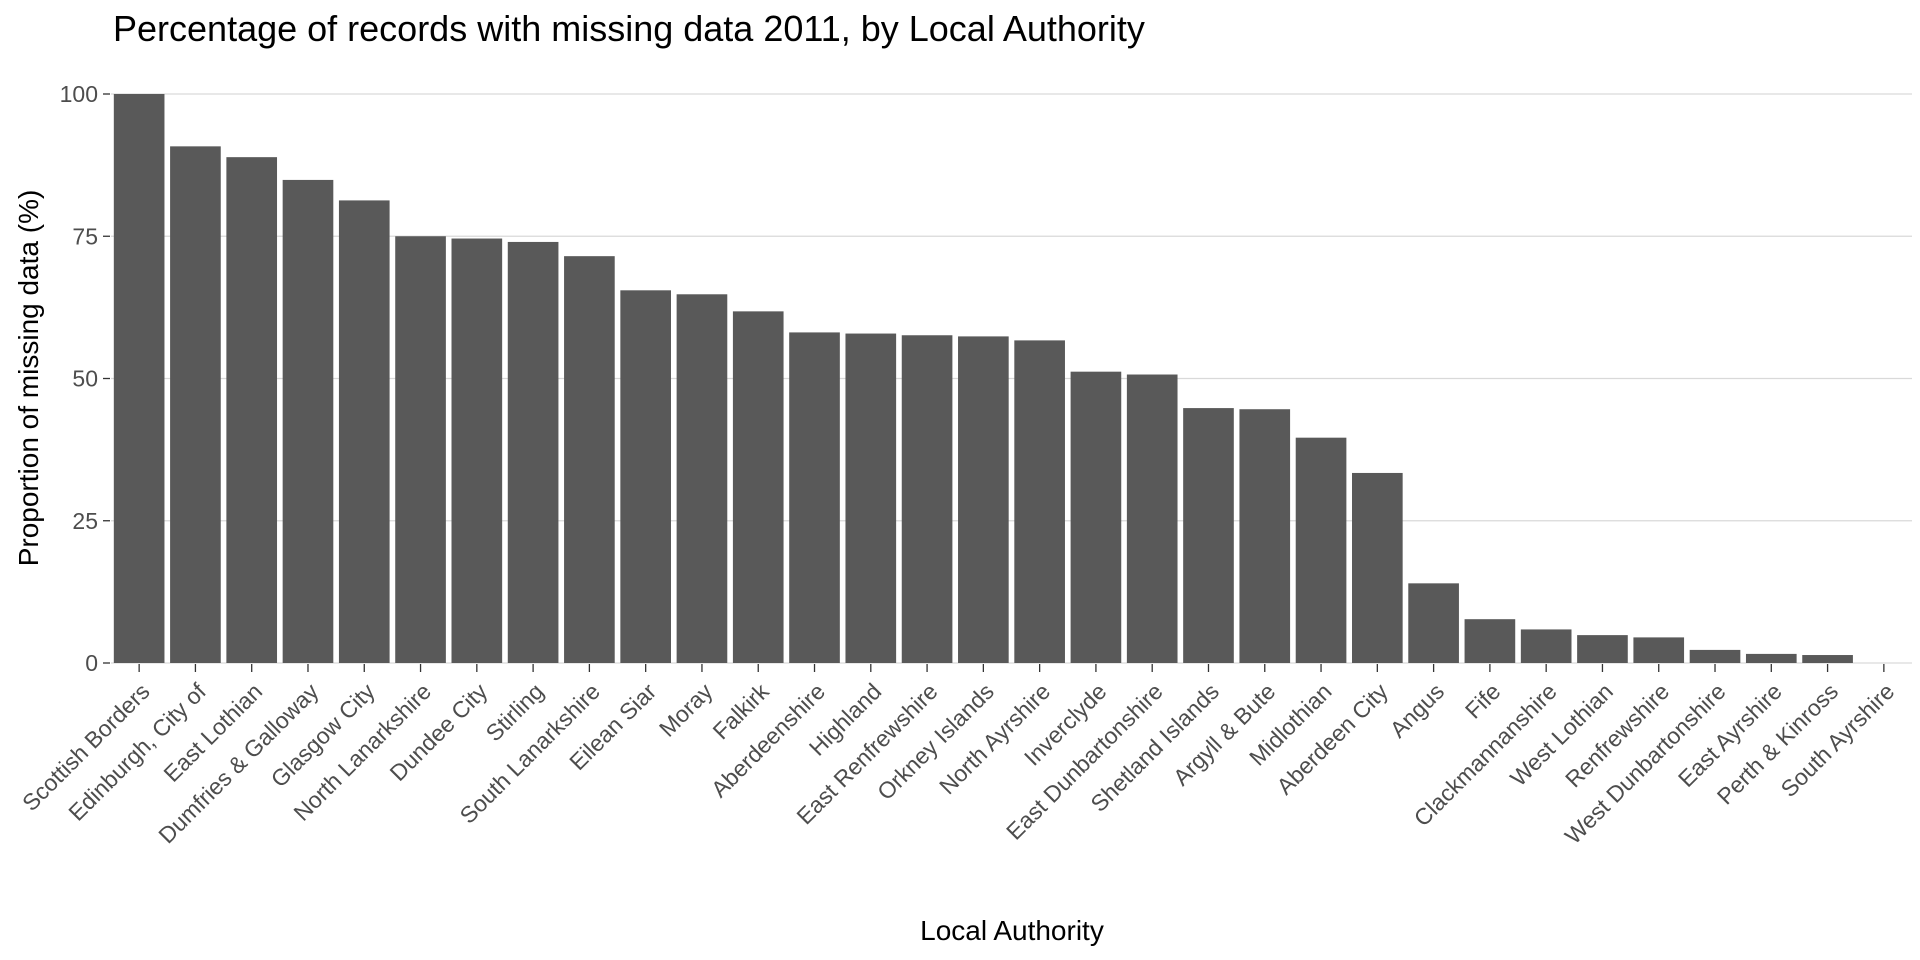  I want to click on y-tick-label: 25, so click(85, 521).